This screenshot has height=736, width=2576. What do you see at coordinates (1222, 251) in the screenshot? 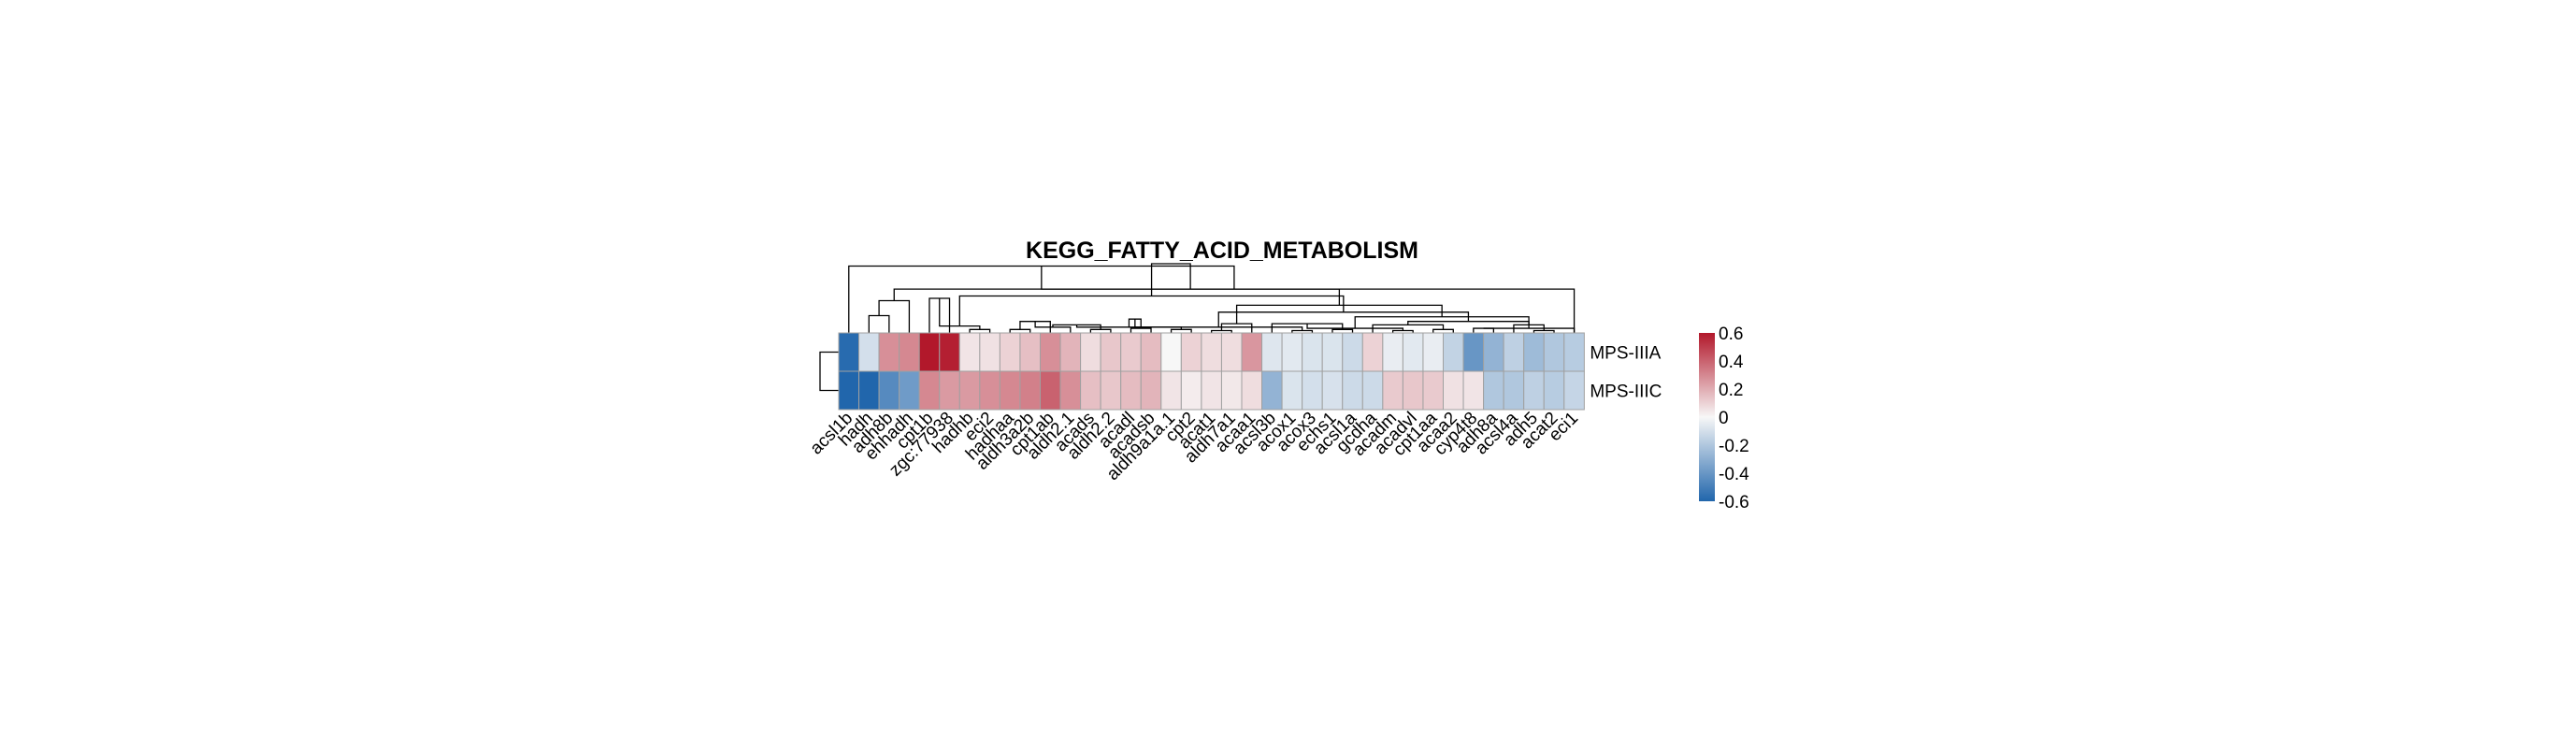
I see `chart-title: KEGG_FATTY_ACID_METABOLISM` at bounding box center [1222, 251].